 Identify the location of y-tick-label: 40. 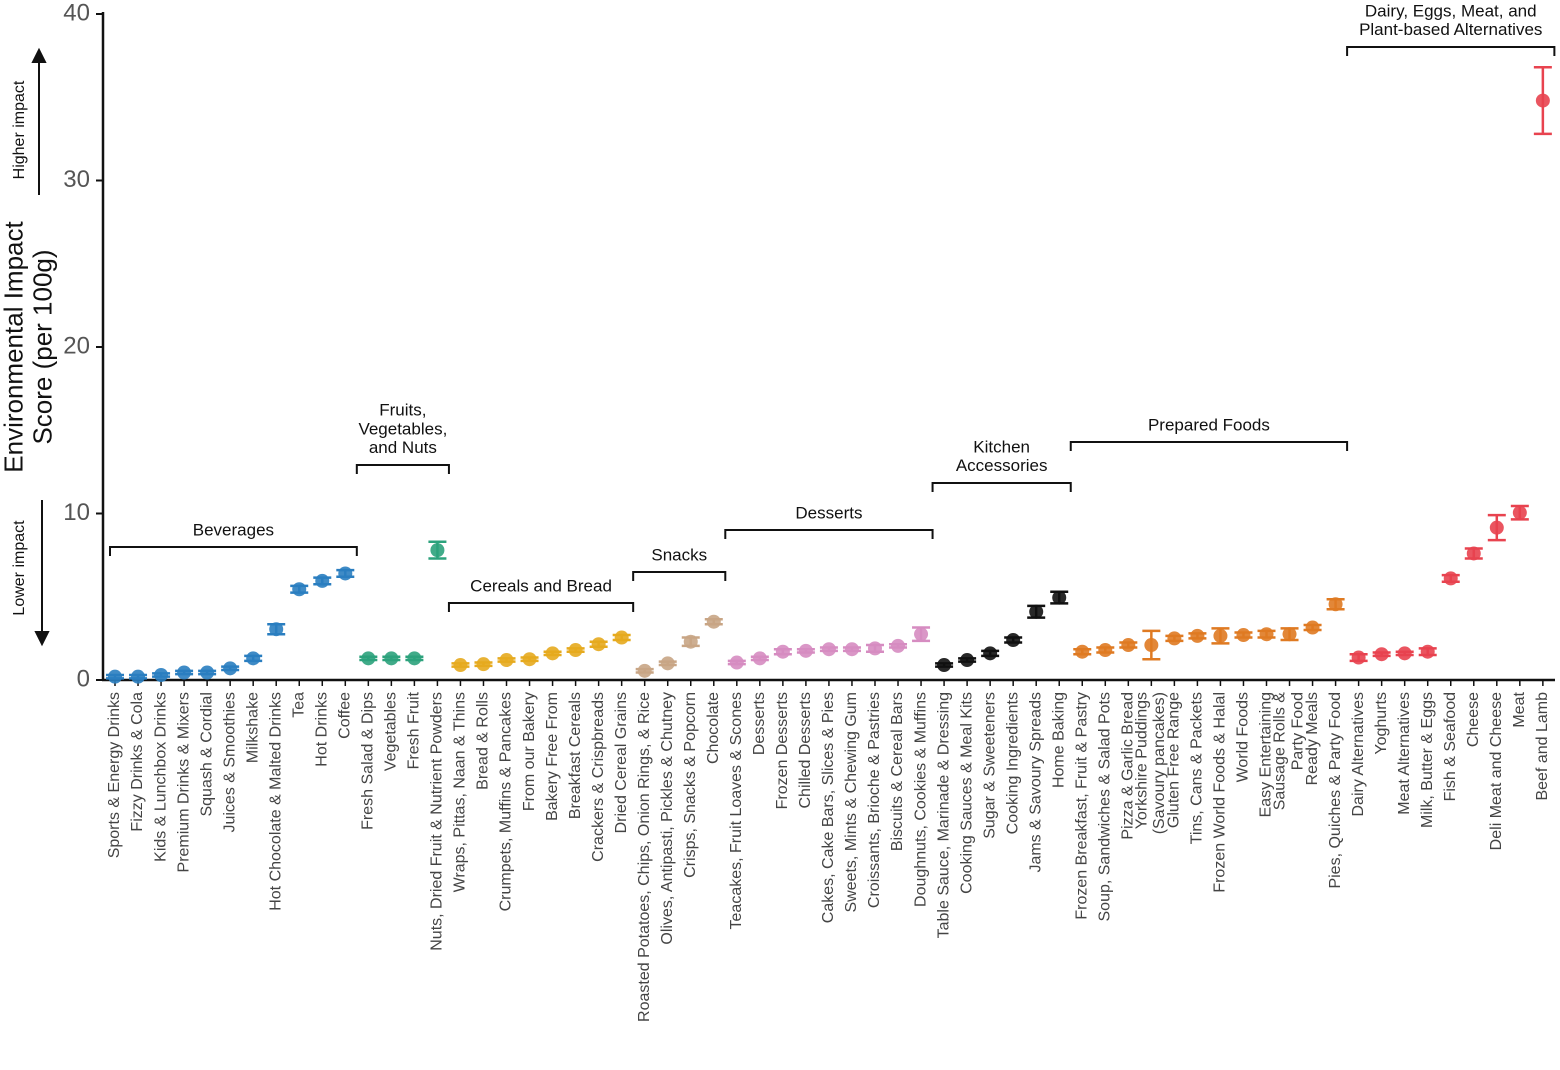
(76, 13).